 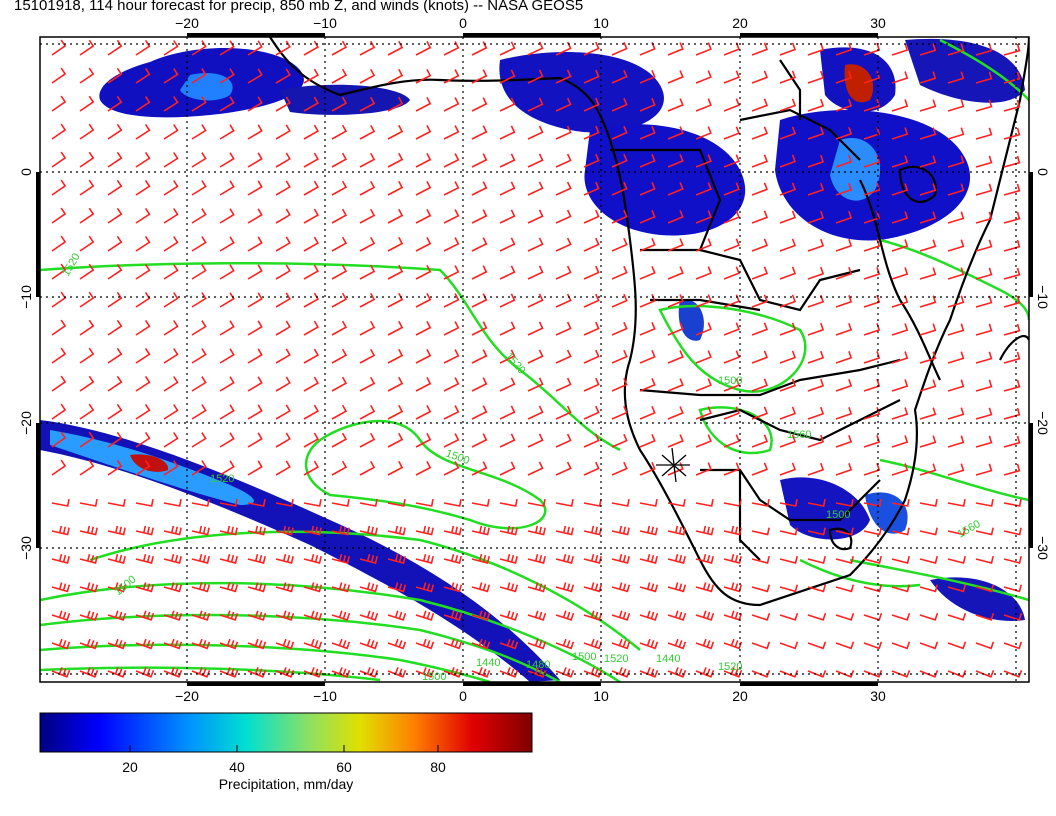 I want to click on tick-label: −30, so click(x=1043, y=548).